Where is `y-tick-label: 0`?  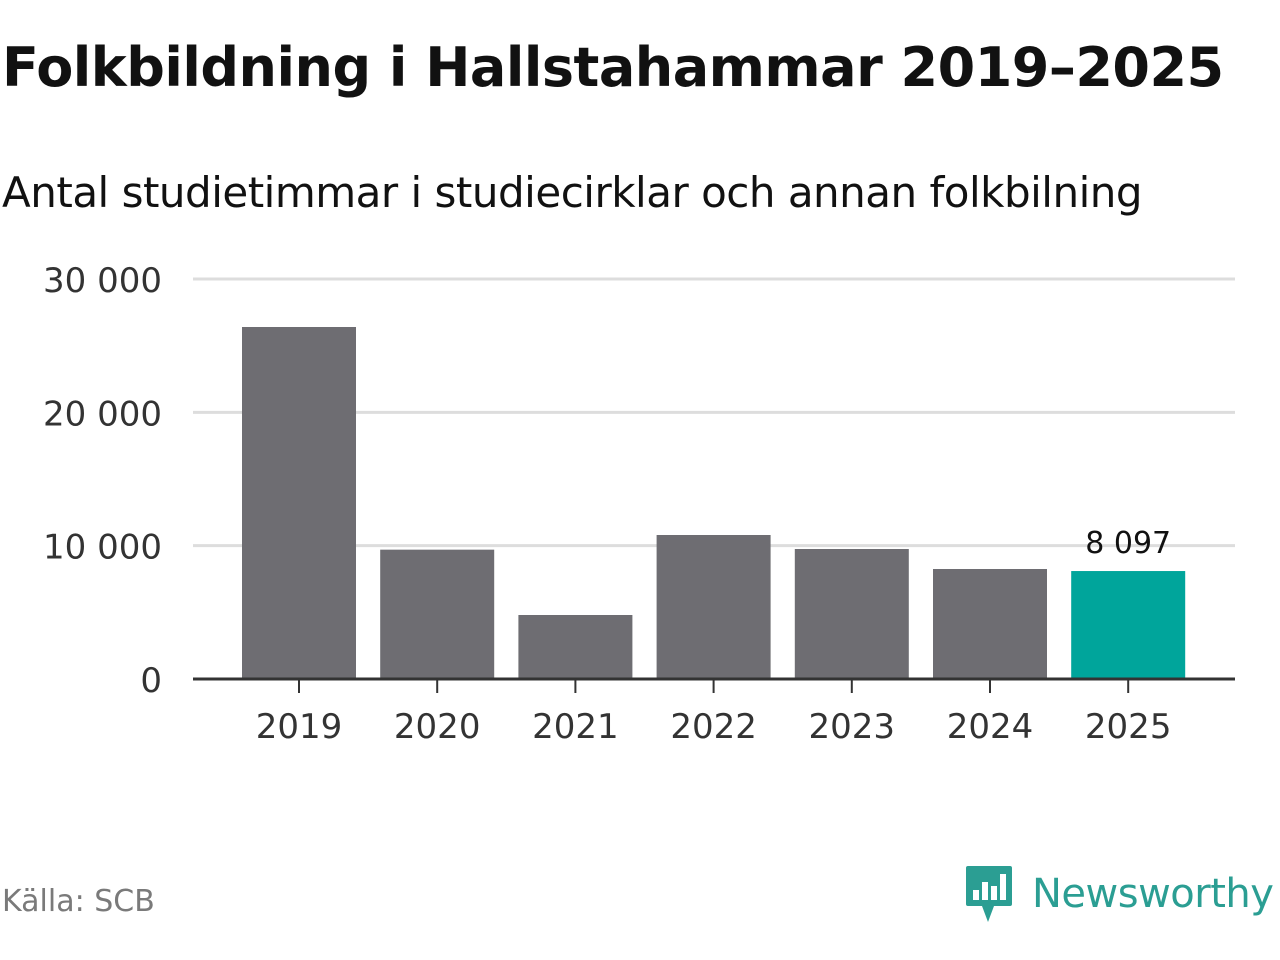 y-tick-label: 0 is located at coordinates (151, 681).